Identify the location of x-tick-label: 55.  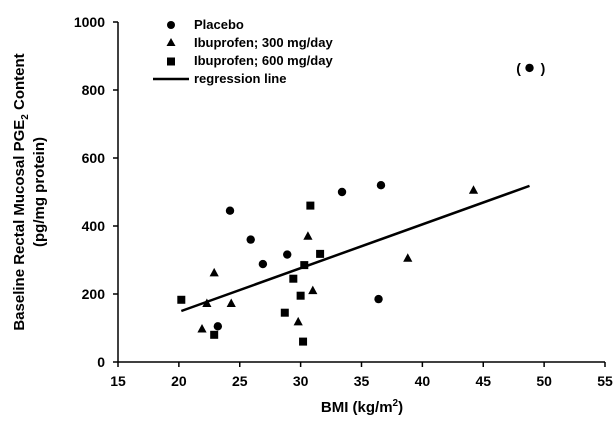
(605, 381).